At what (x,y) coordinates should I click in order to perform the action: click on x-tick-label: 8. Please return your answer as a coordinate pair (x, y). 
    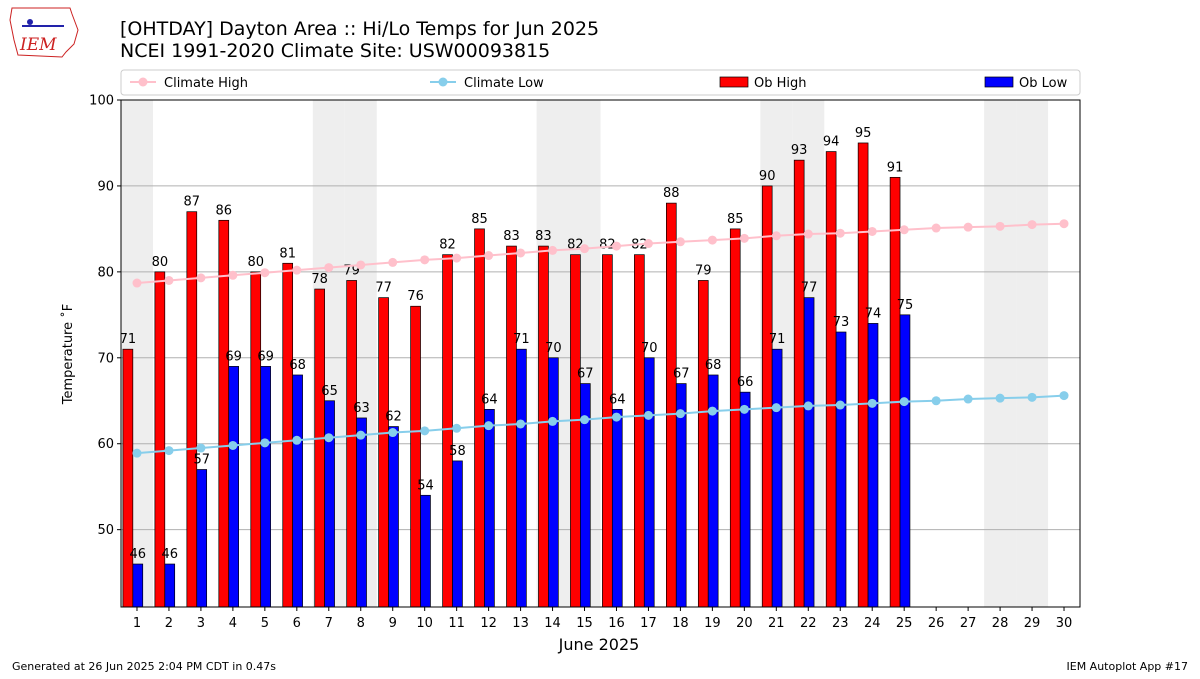
    Looking at the image, I should click on (361, 623).